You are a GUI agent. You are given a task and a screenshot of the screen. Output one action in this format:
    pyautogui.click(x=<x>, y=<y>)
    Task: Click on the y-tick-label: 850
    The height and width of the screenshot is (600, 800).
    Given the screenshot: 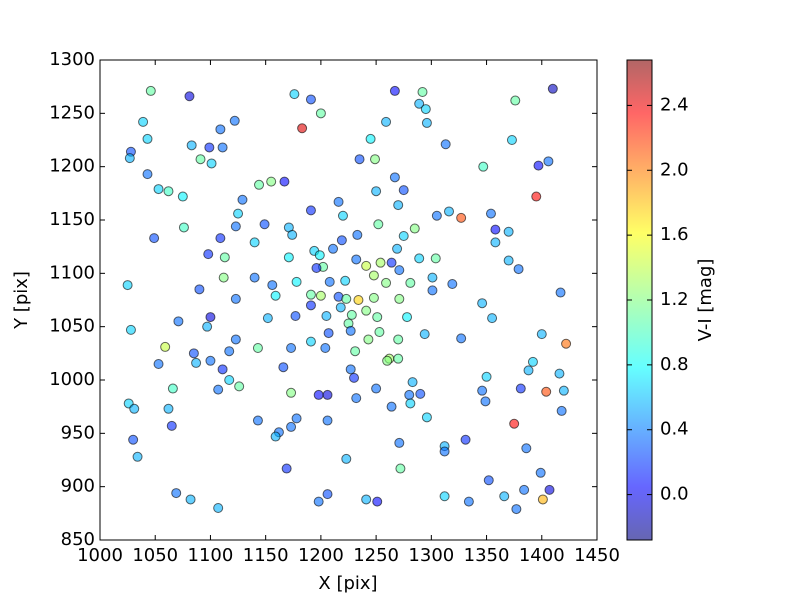 What is the action you would take?
    pyautogui.click(x=78, y=539)
    